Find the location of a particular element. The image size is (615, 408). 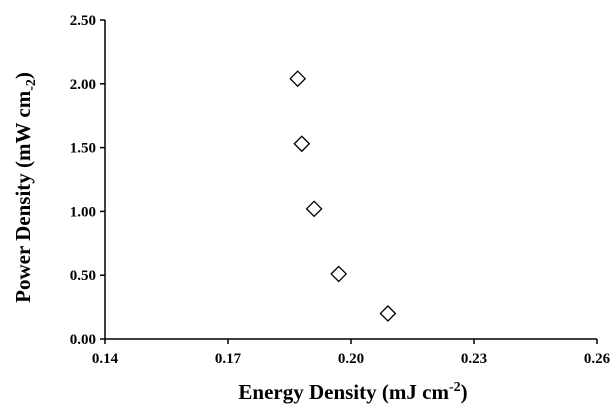

x-axis-title-main: Energy Density (mJ cm is located at coordinates (343, 392).